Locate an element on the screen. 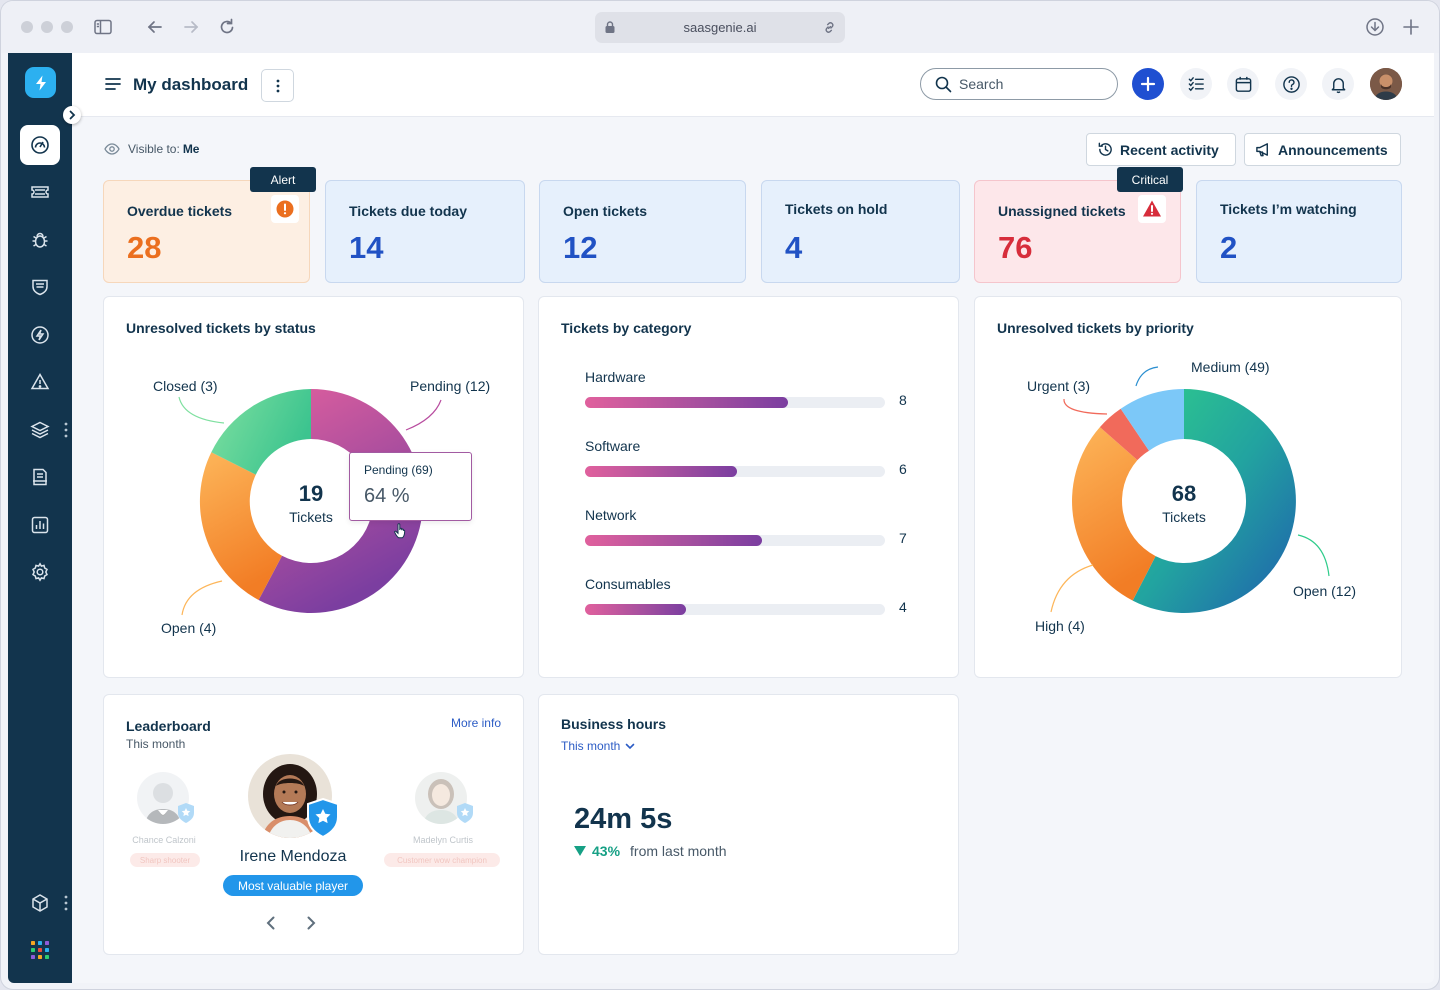 Image resolution: width=1440 pixels, height=990 pixels. period-filter-dropdown: This month is located at coordinates (598, 746).